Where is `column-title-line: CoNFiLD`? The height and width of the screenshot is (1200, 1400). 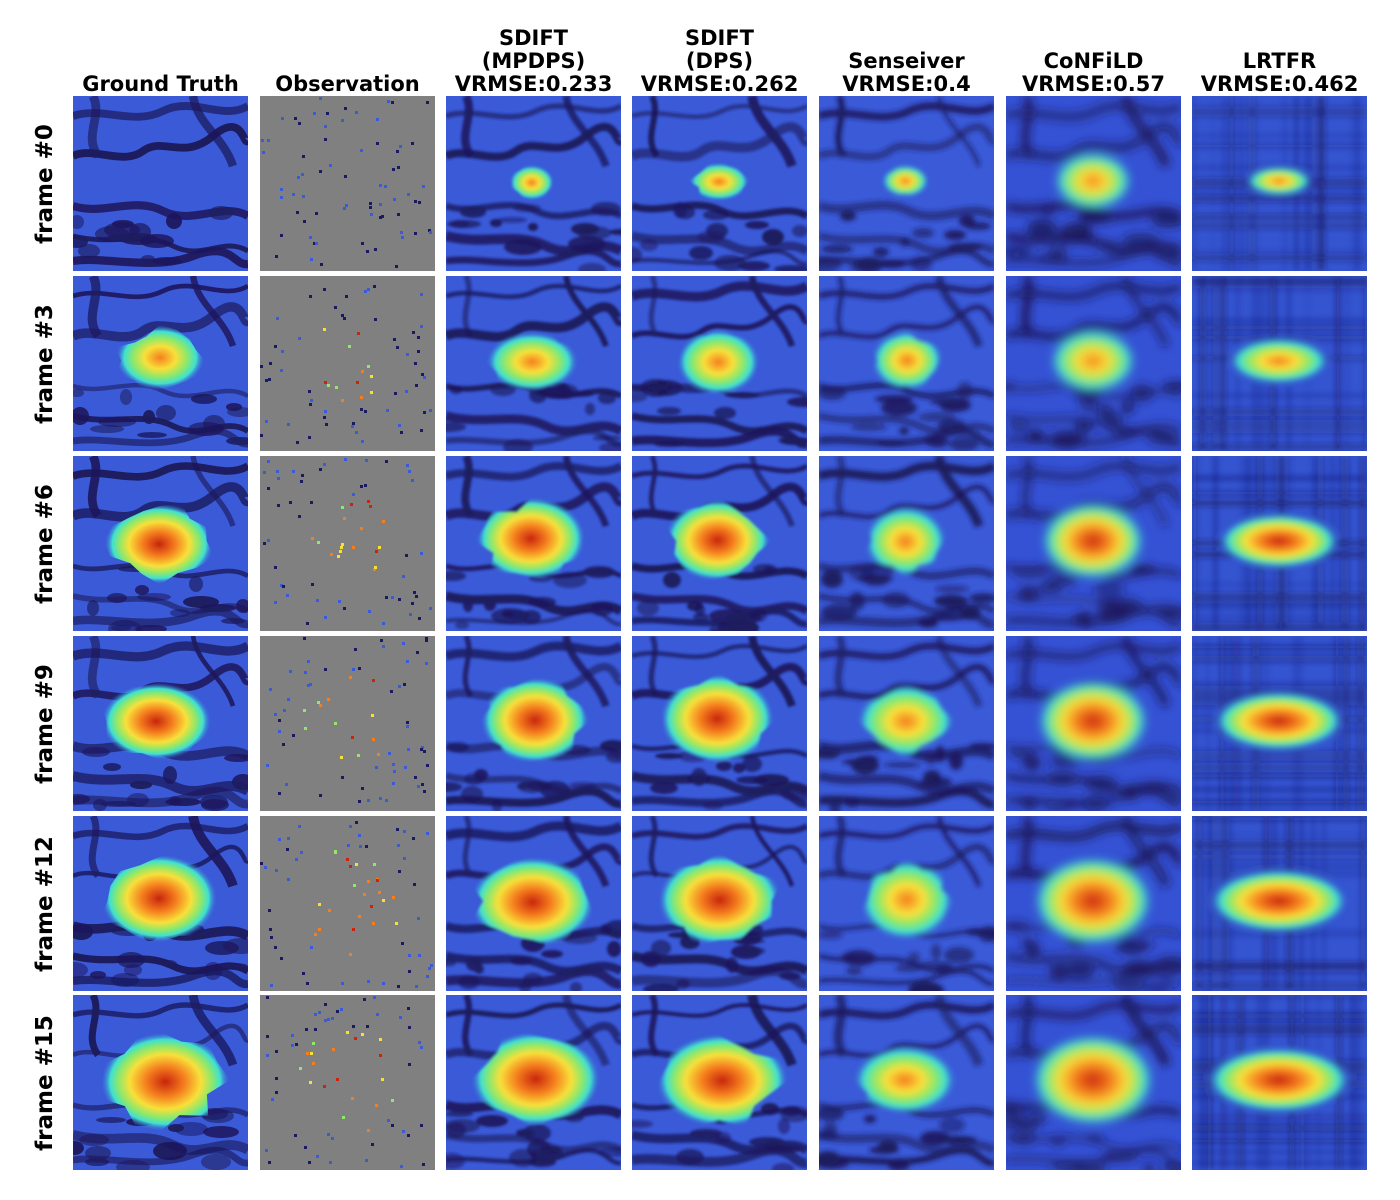 column-title-line: CoNFiLD is located at coordinates (1093, 61).